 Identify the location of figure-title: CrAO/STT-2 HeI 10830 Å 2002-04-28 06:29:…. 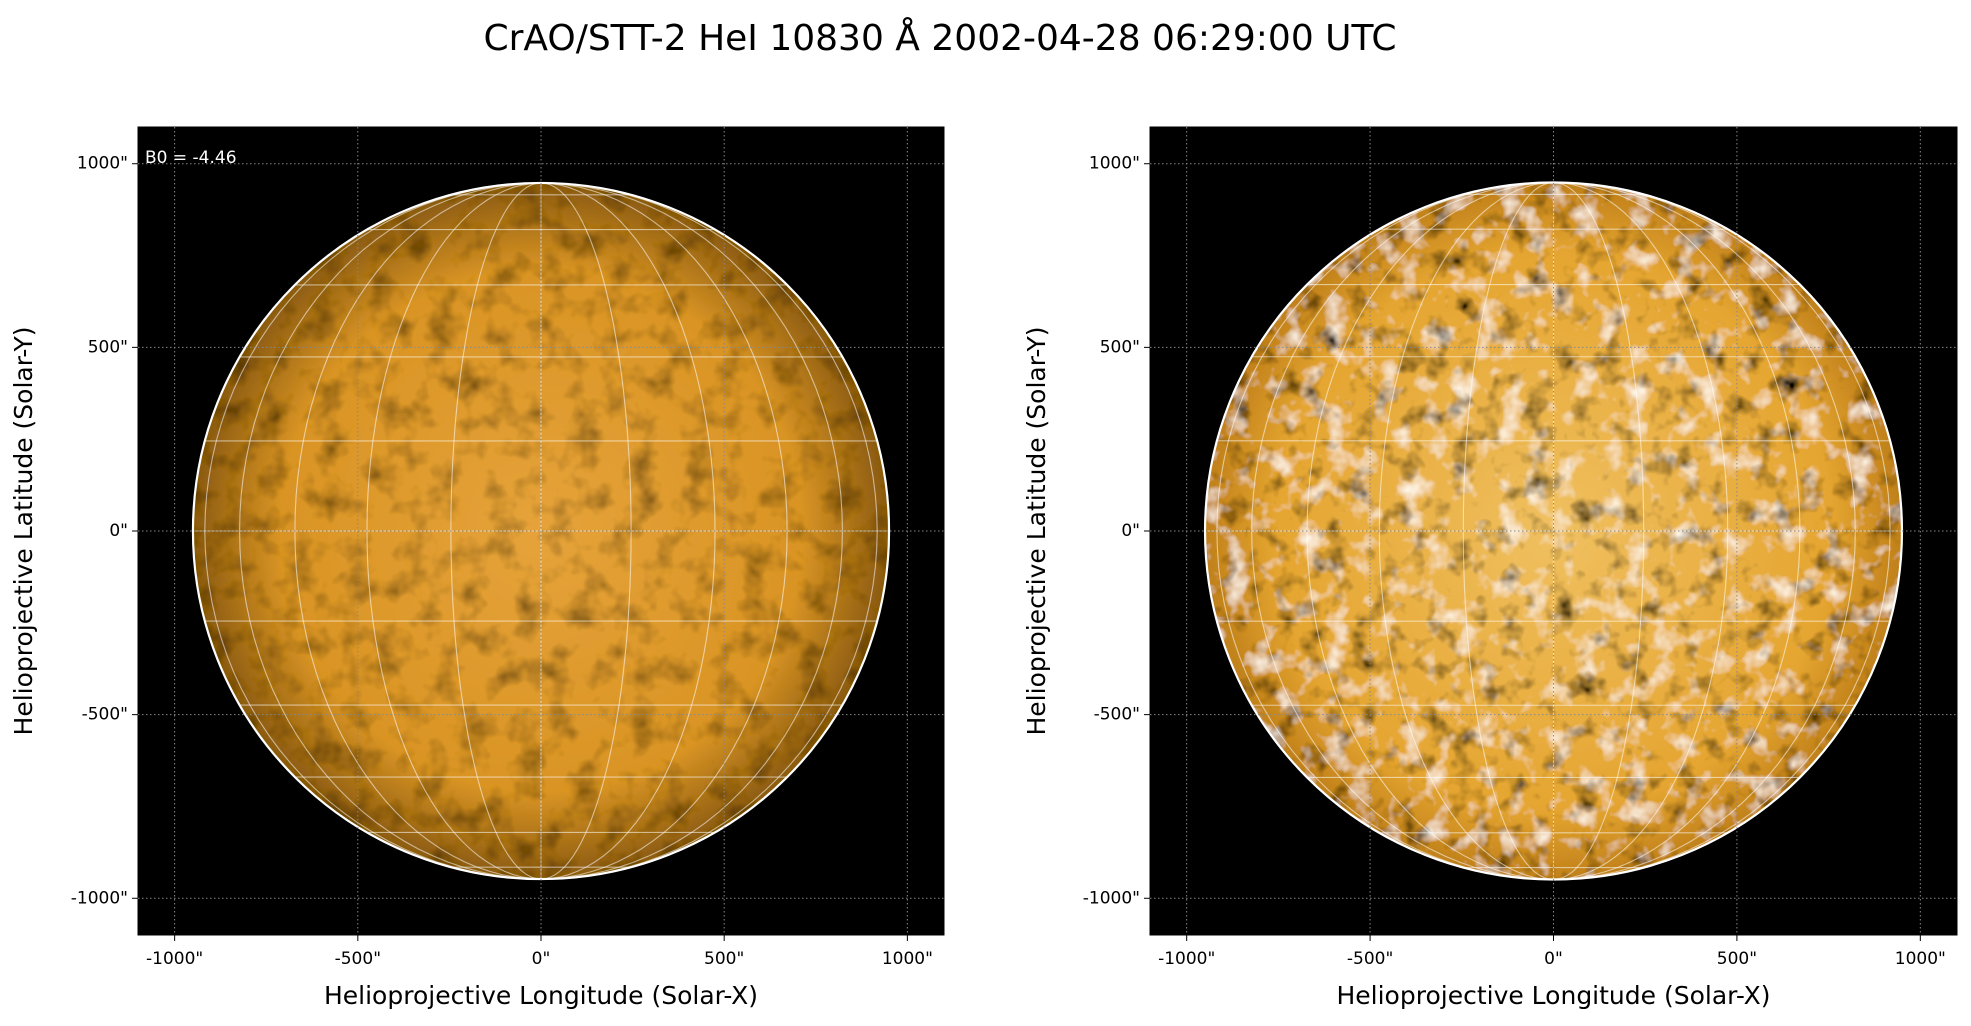
(939, 37).